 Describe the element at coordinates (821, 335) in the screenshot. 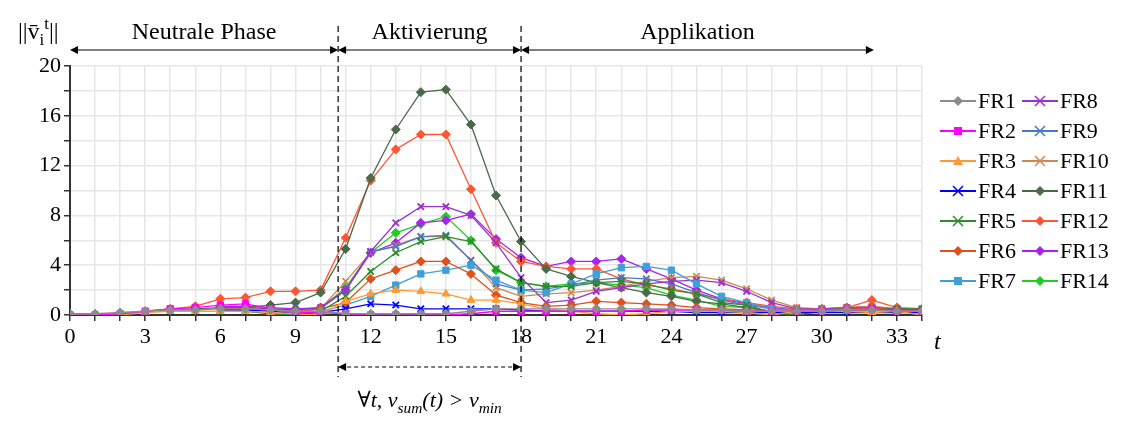

I see `x-tick-label: 30` at that location.